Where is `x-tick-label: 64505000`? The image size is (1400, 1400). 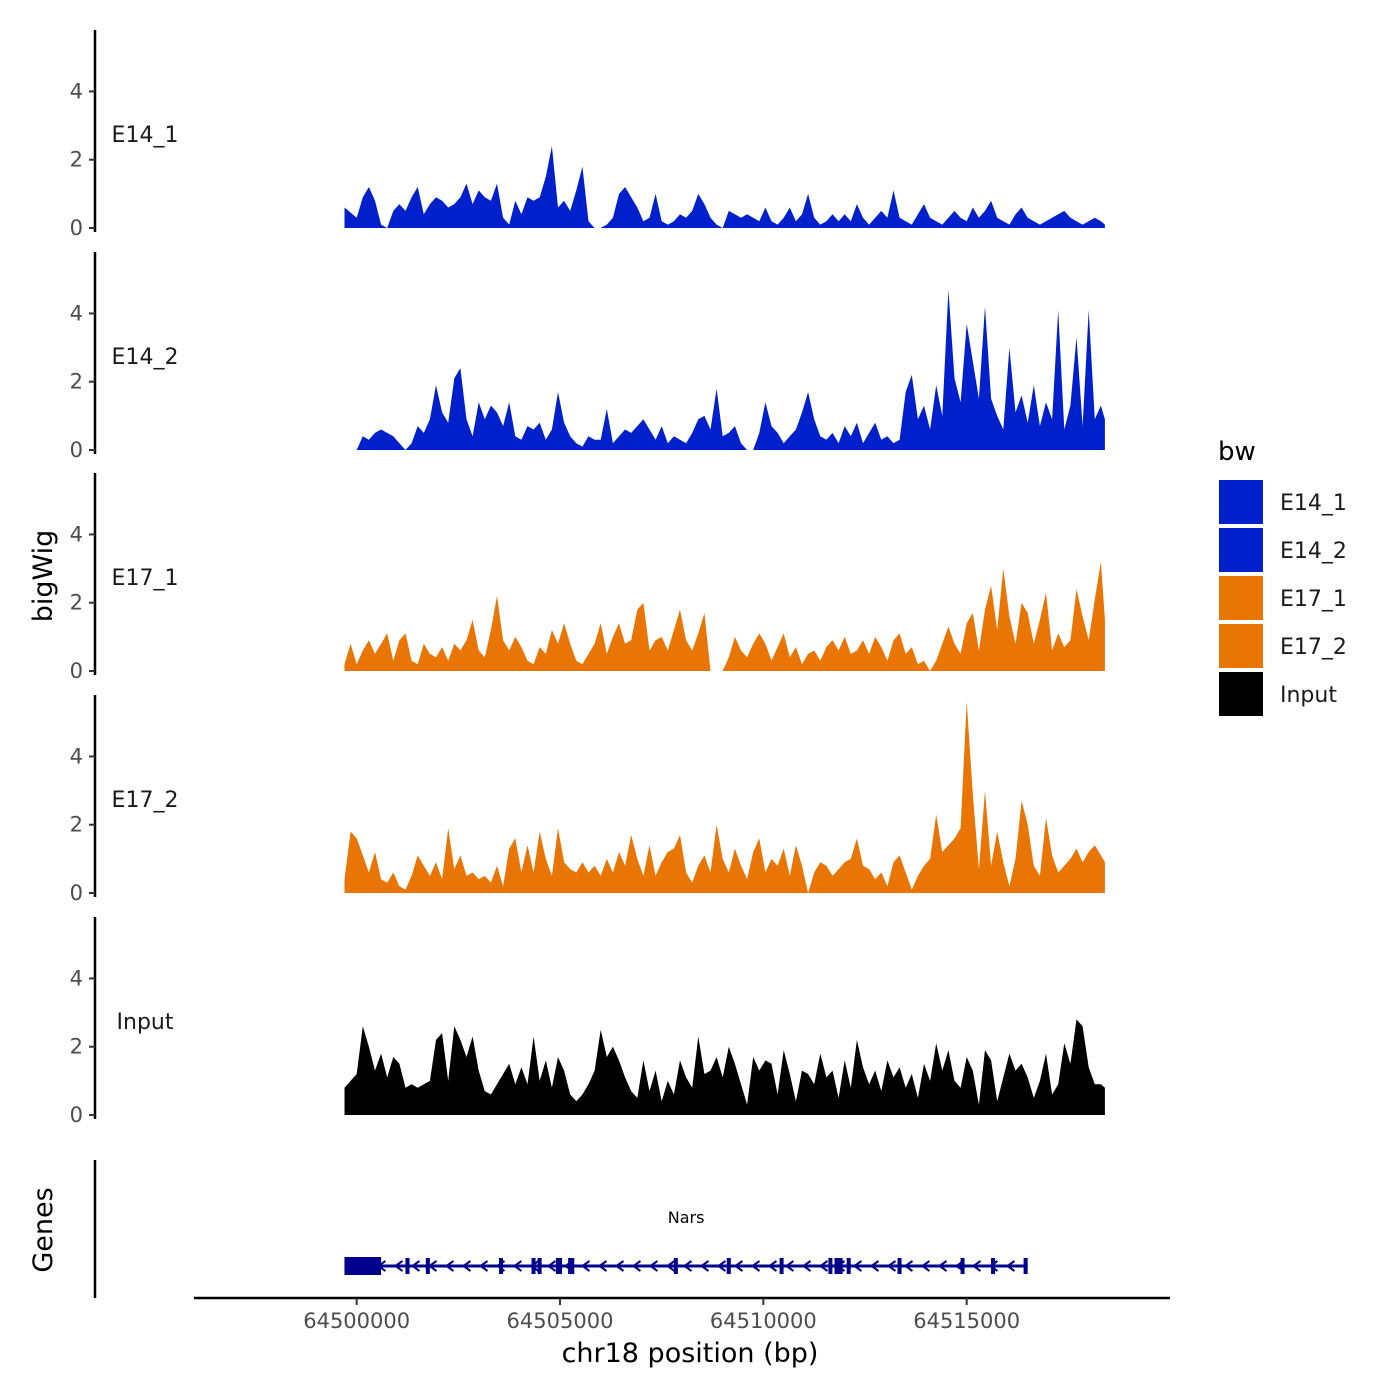 x-tick-label: 64505000 is located at coordinates (560, 1321).